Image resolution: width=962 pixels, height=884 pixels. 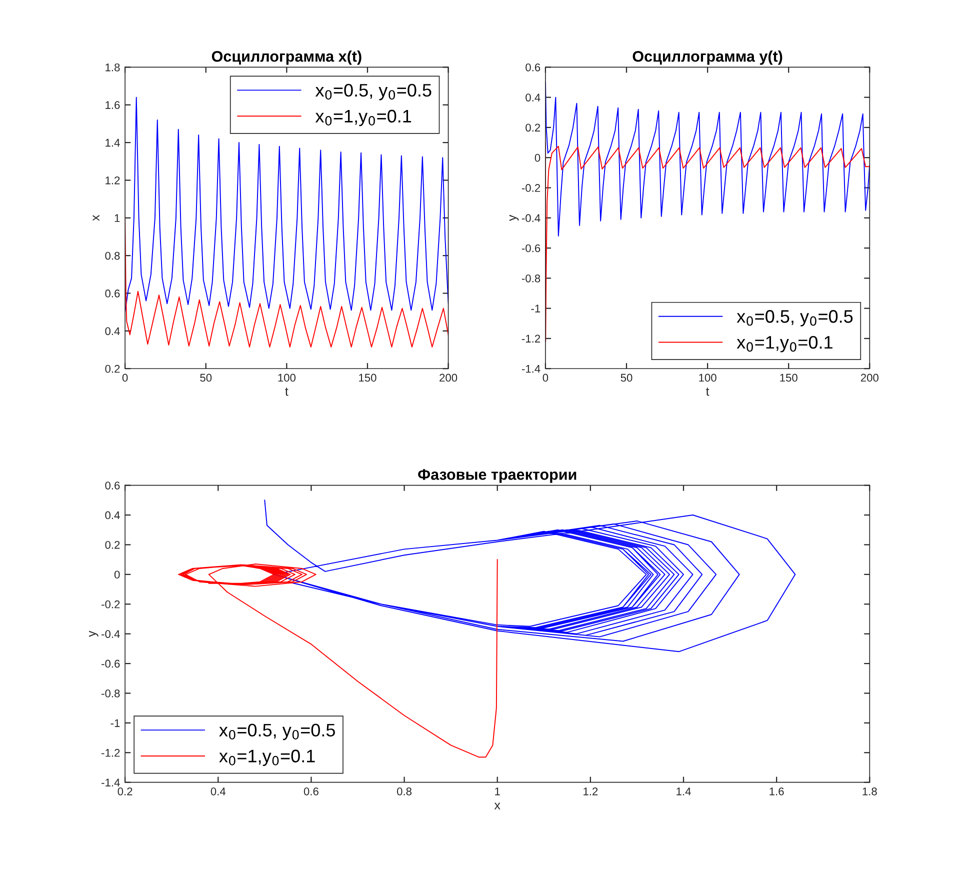 What do you see at coordinates (777, 791) in the screenshot?
I see `x-tick-label: 1.6` at bounding box center [777, 791].